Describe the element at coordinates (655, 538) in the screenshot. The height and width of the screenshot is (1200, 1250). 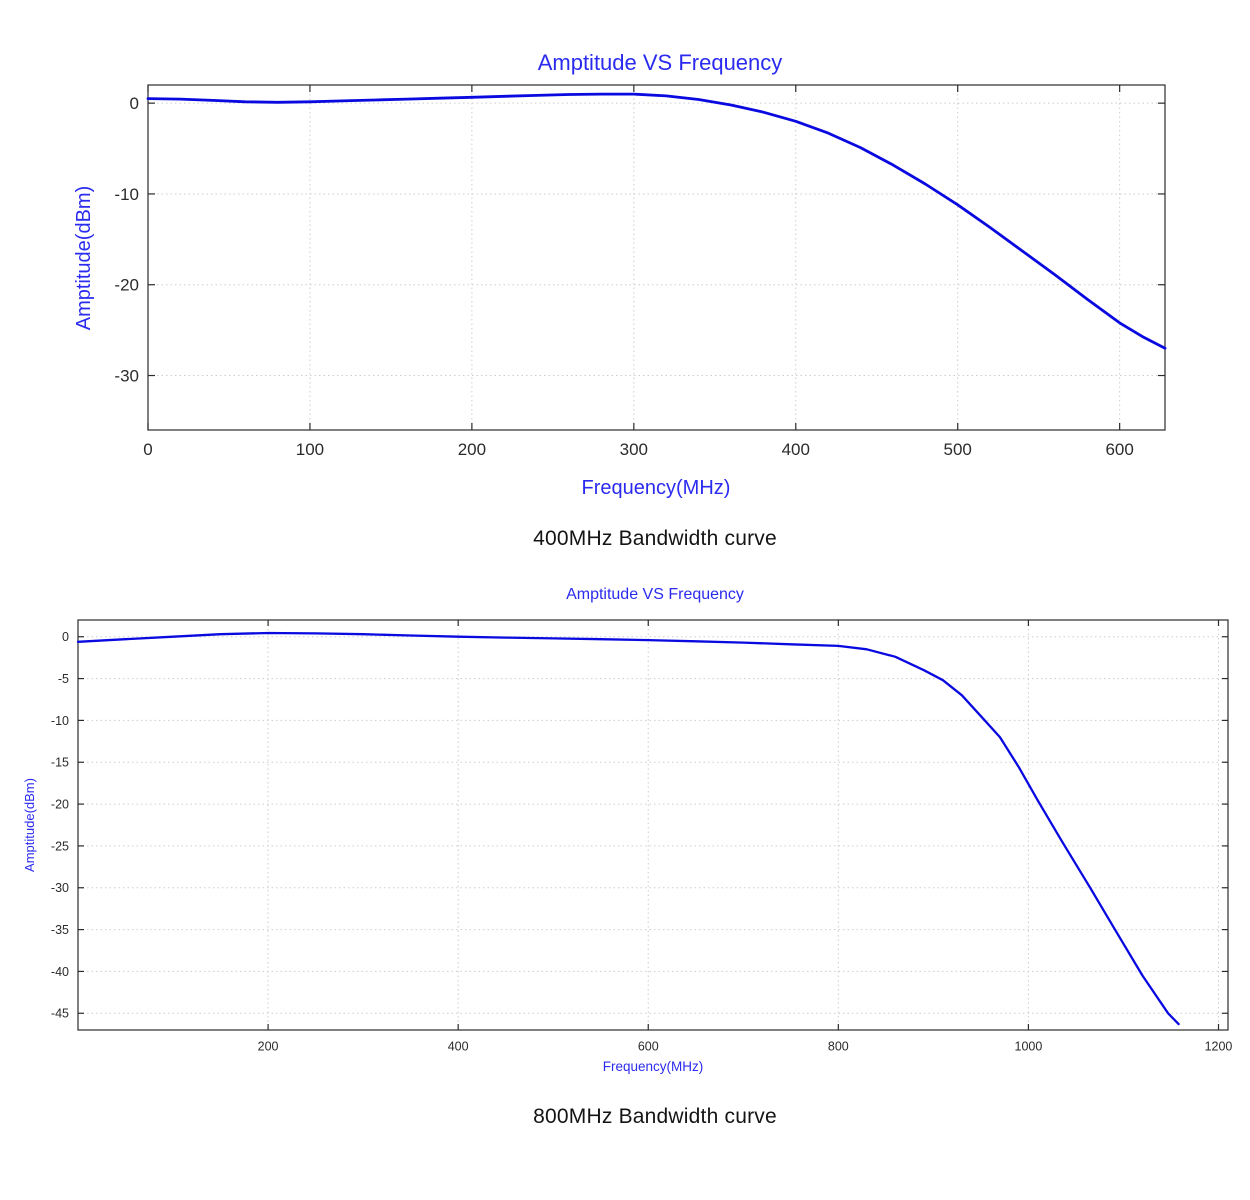
I see `chart-caption: 400MHz Bandwidth curve` at that location.